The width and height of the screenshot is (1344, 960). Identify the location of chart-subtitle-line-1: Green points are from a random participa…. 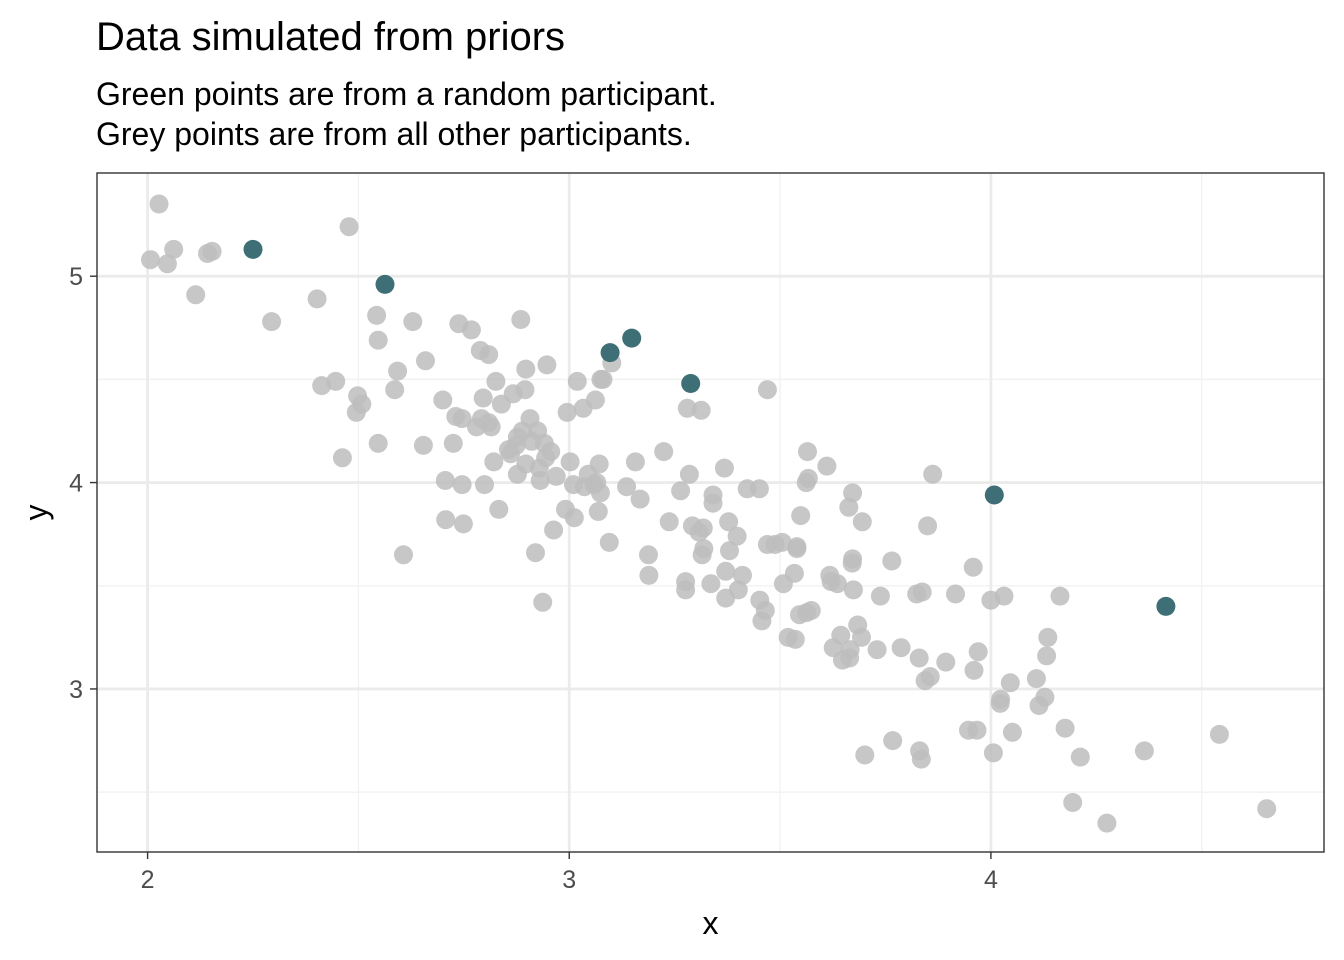
(406, 94).